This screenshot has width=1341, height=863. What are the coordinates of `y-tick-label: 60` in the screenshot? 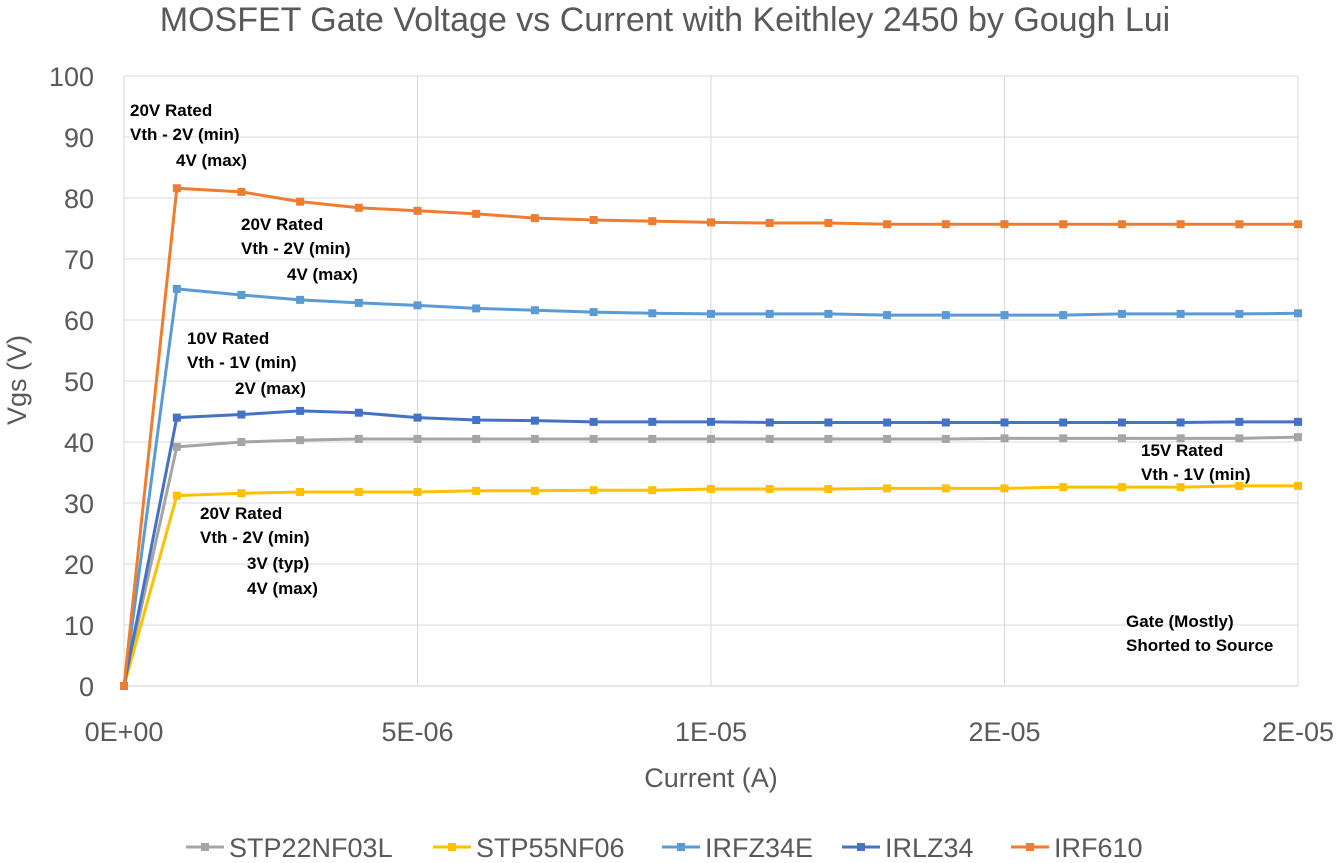 It's located at (79, 321).